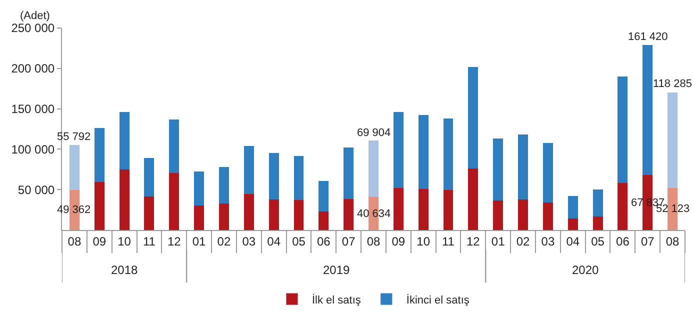 The image size is (695, 323). What do you see at coordinates (33, 28) in the screenshot?
I see `y-tick-label: 250 000` at bounding box center [33, 28].